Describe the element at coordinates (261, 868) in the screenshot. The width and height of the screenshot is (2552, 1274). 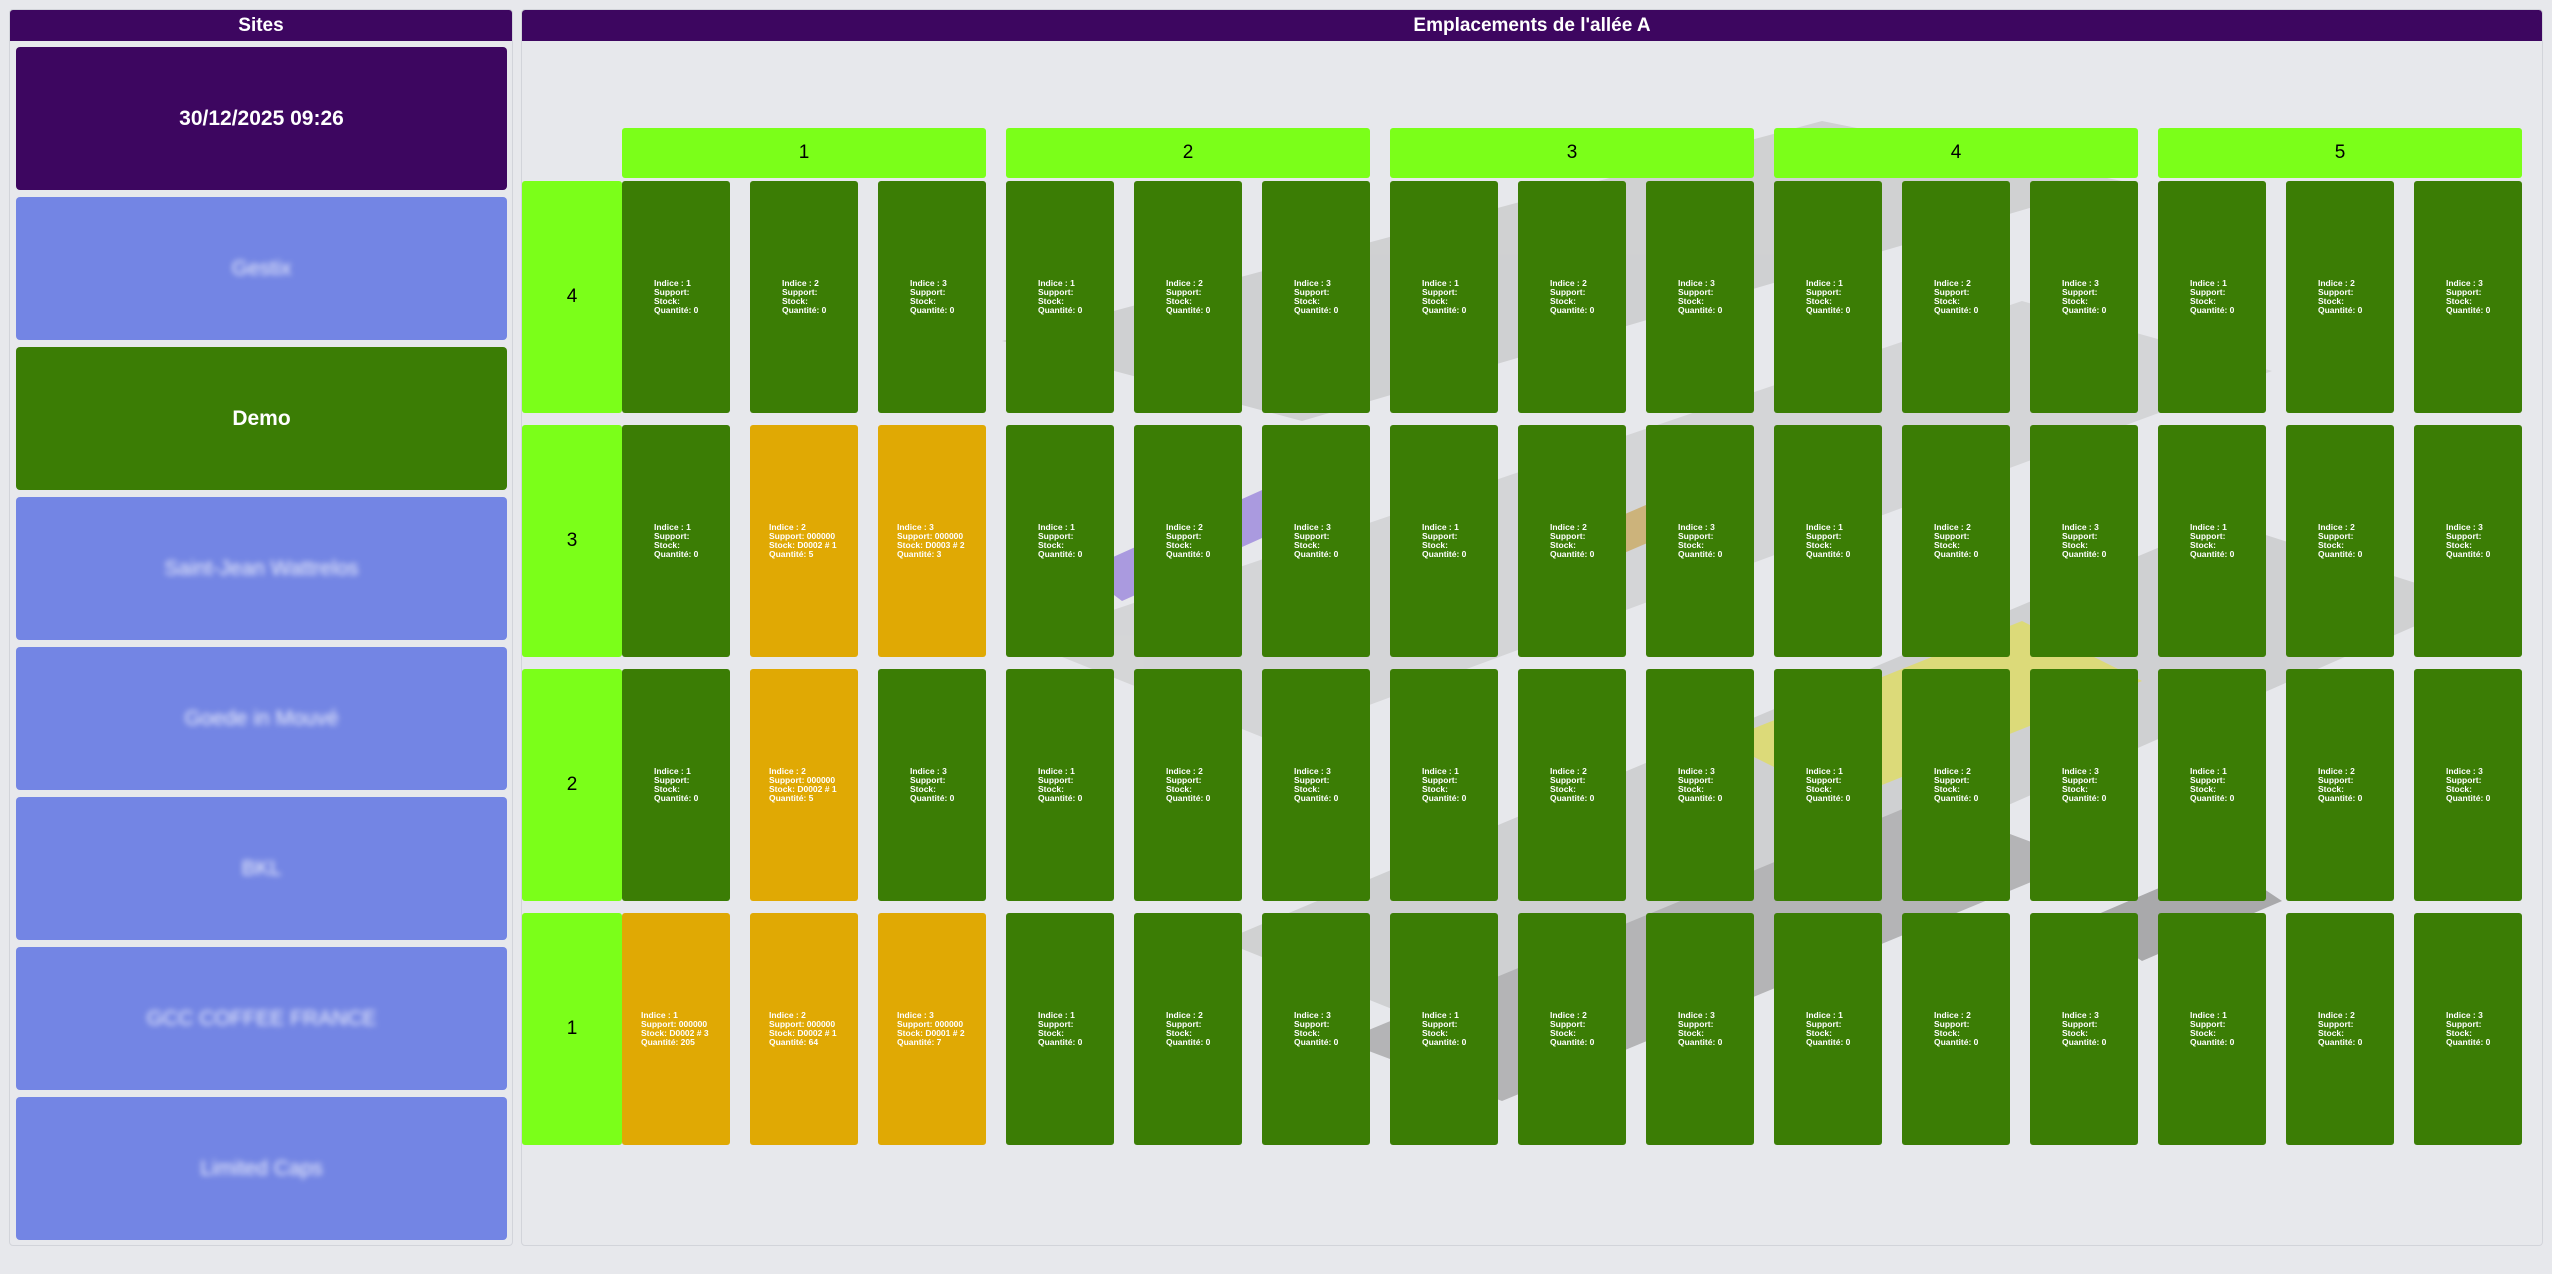
I see `site-tile: BKL` at that location.